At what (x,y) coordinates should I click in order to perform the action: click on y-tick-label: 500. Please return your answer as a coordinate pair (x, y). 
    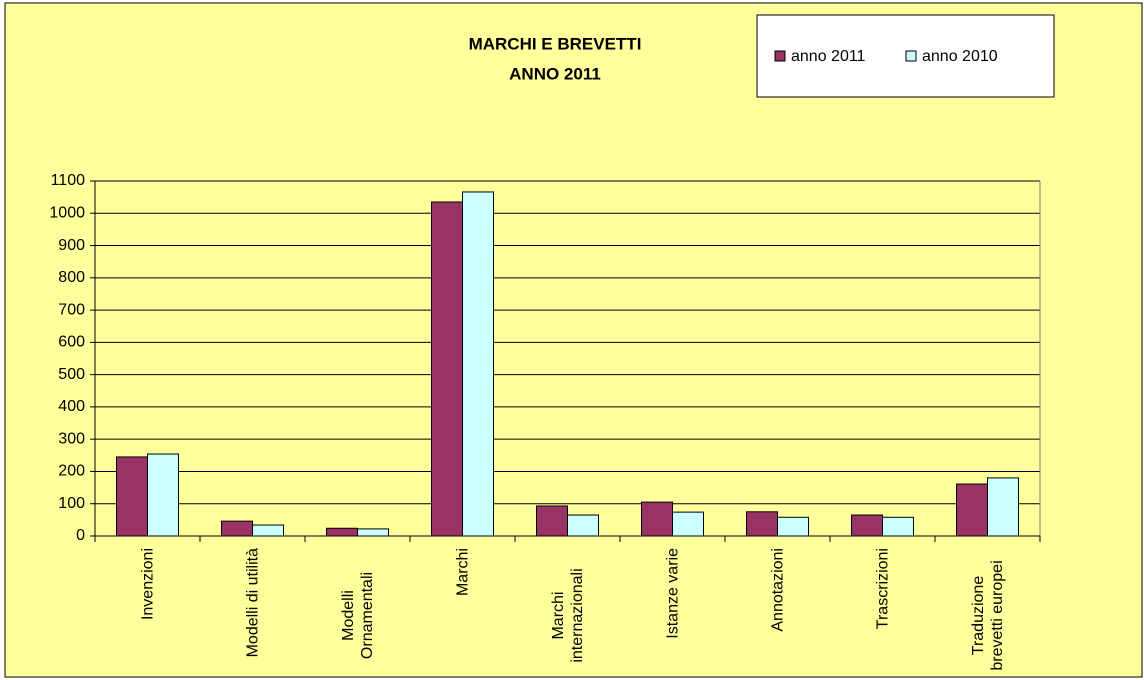
    Looking at the image, I should click on (71, 374).